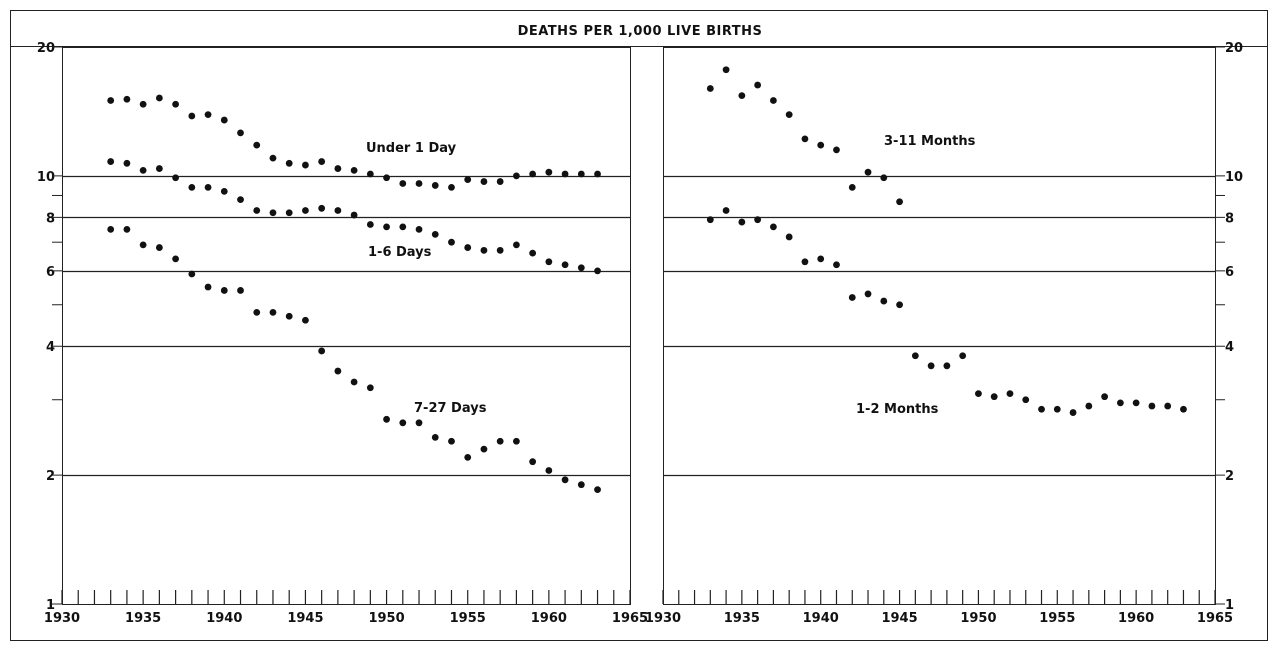 The width and height of the screenshot is (1278, 645). What do you see at coordinates (742, 618) in the screenshot?
I see `x-tick-label: 1935` at bounding box center [742, 618].